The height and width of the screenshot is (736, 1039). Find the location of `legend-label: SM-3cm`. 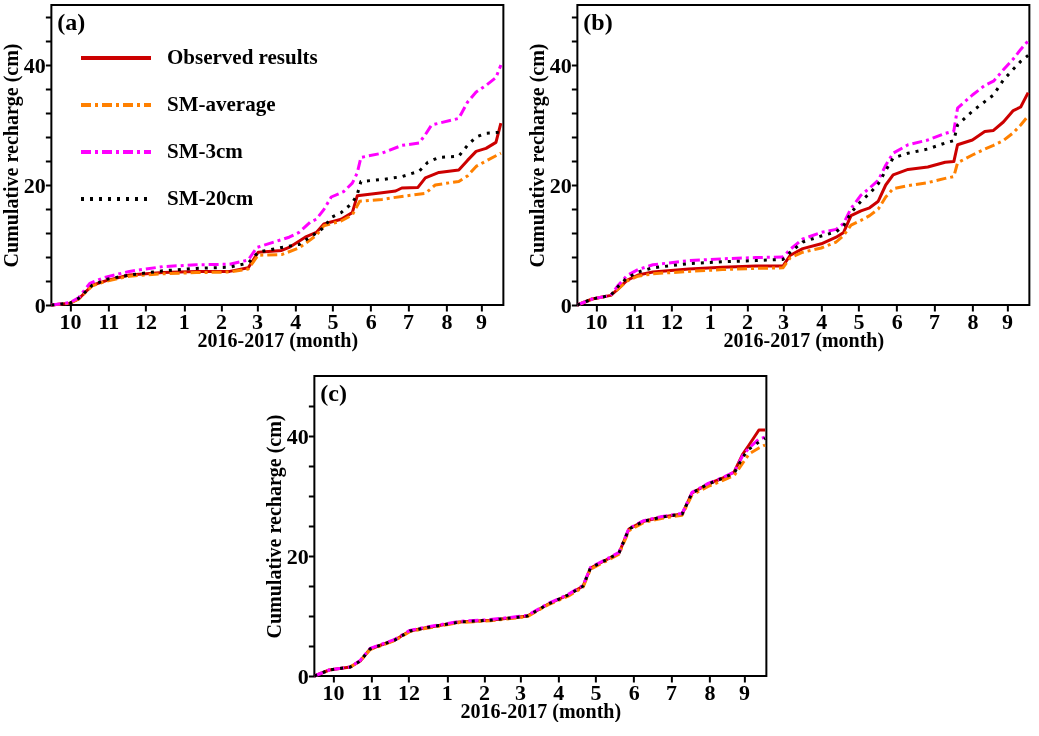

legend-label: SM-3cm is located at coordinates (205, 151).